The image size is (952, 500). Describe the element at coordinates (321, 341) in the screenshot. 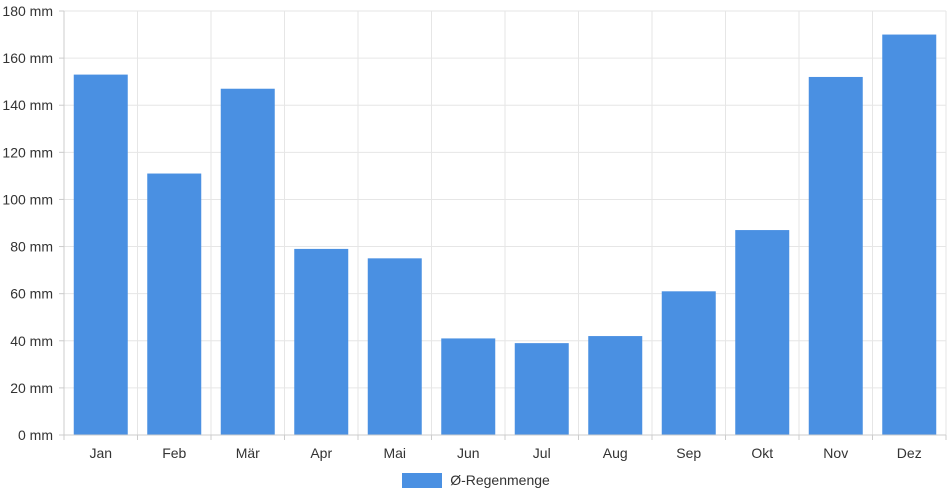

I see `bar-apr` at that location.